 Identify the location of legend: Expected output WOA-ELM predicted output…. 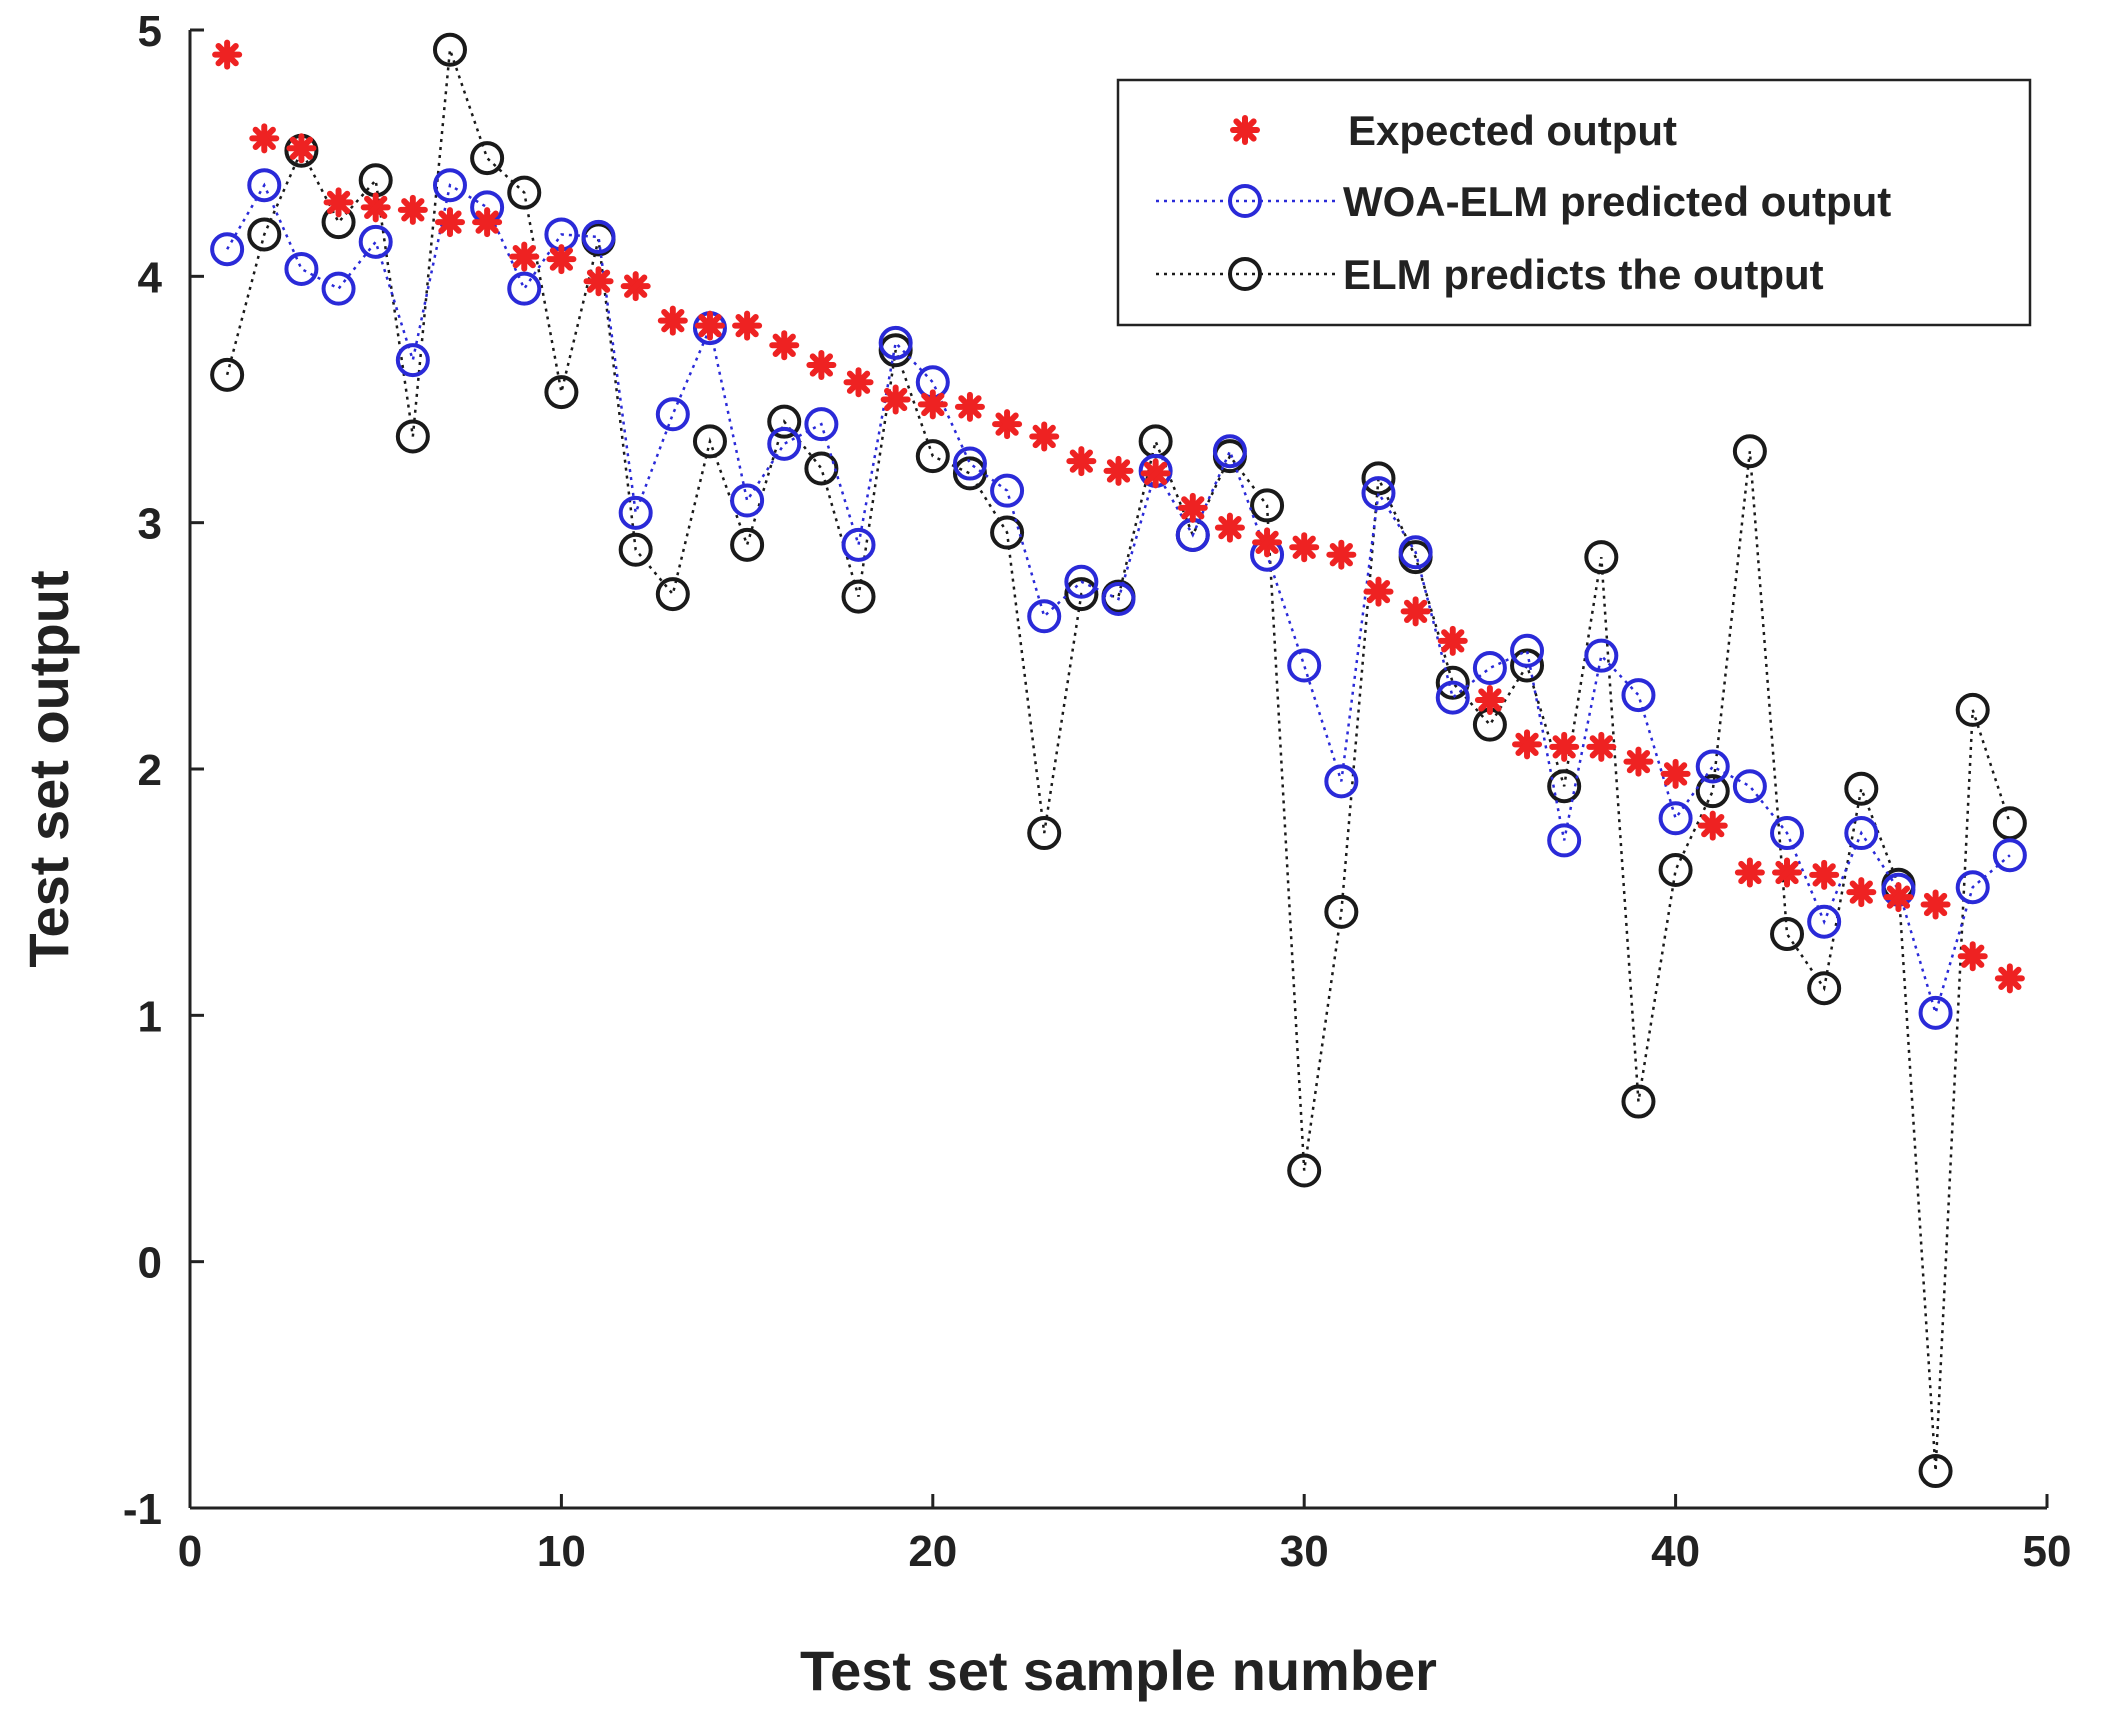
(1574, 202).